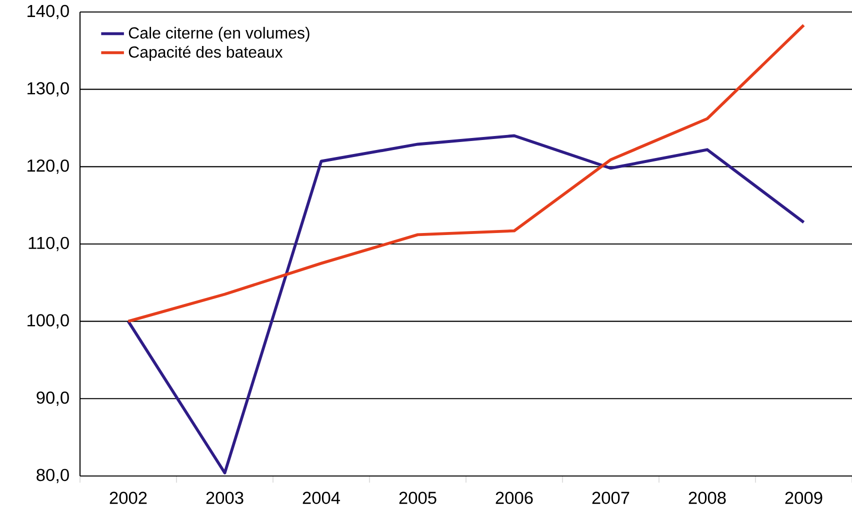  Describe the element at coordinates (225, 498) in the screenshot. I see `x-tick-label: 2003` at that location.